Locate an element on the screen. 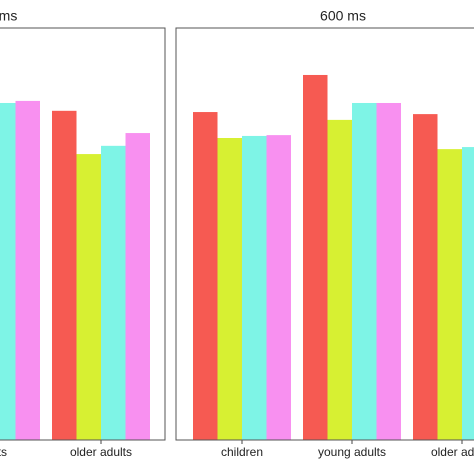 The height and width of the screenshot is (474, 474). panel-title: ms is located at coordinates (8, 16).